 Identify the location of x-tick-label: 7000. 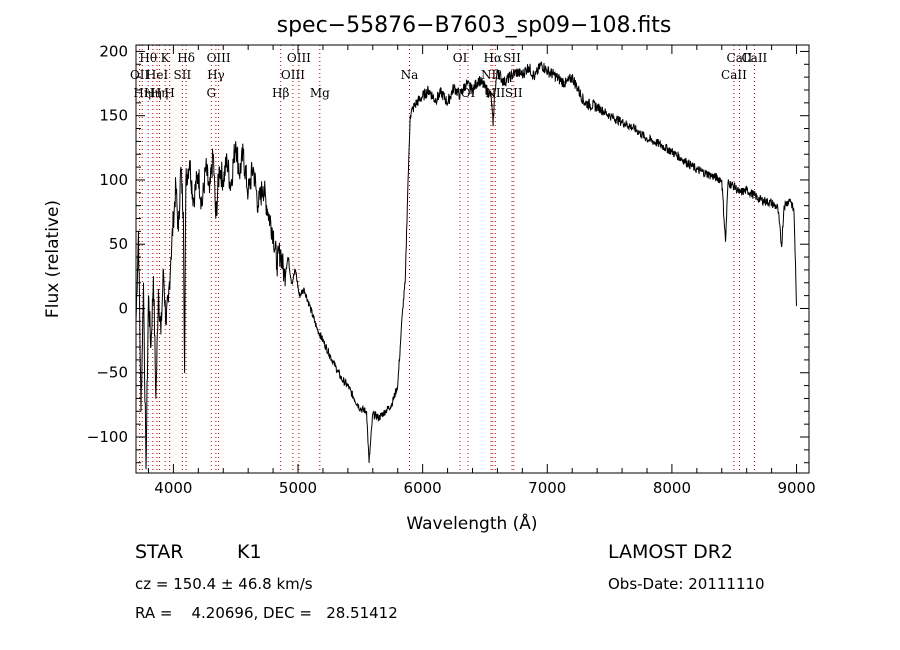
(547, 488).